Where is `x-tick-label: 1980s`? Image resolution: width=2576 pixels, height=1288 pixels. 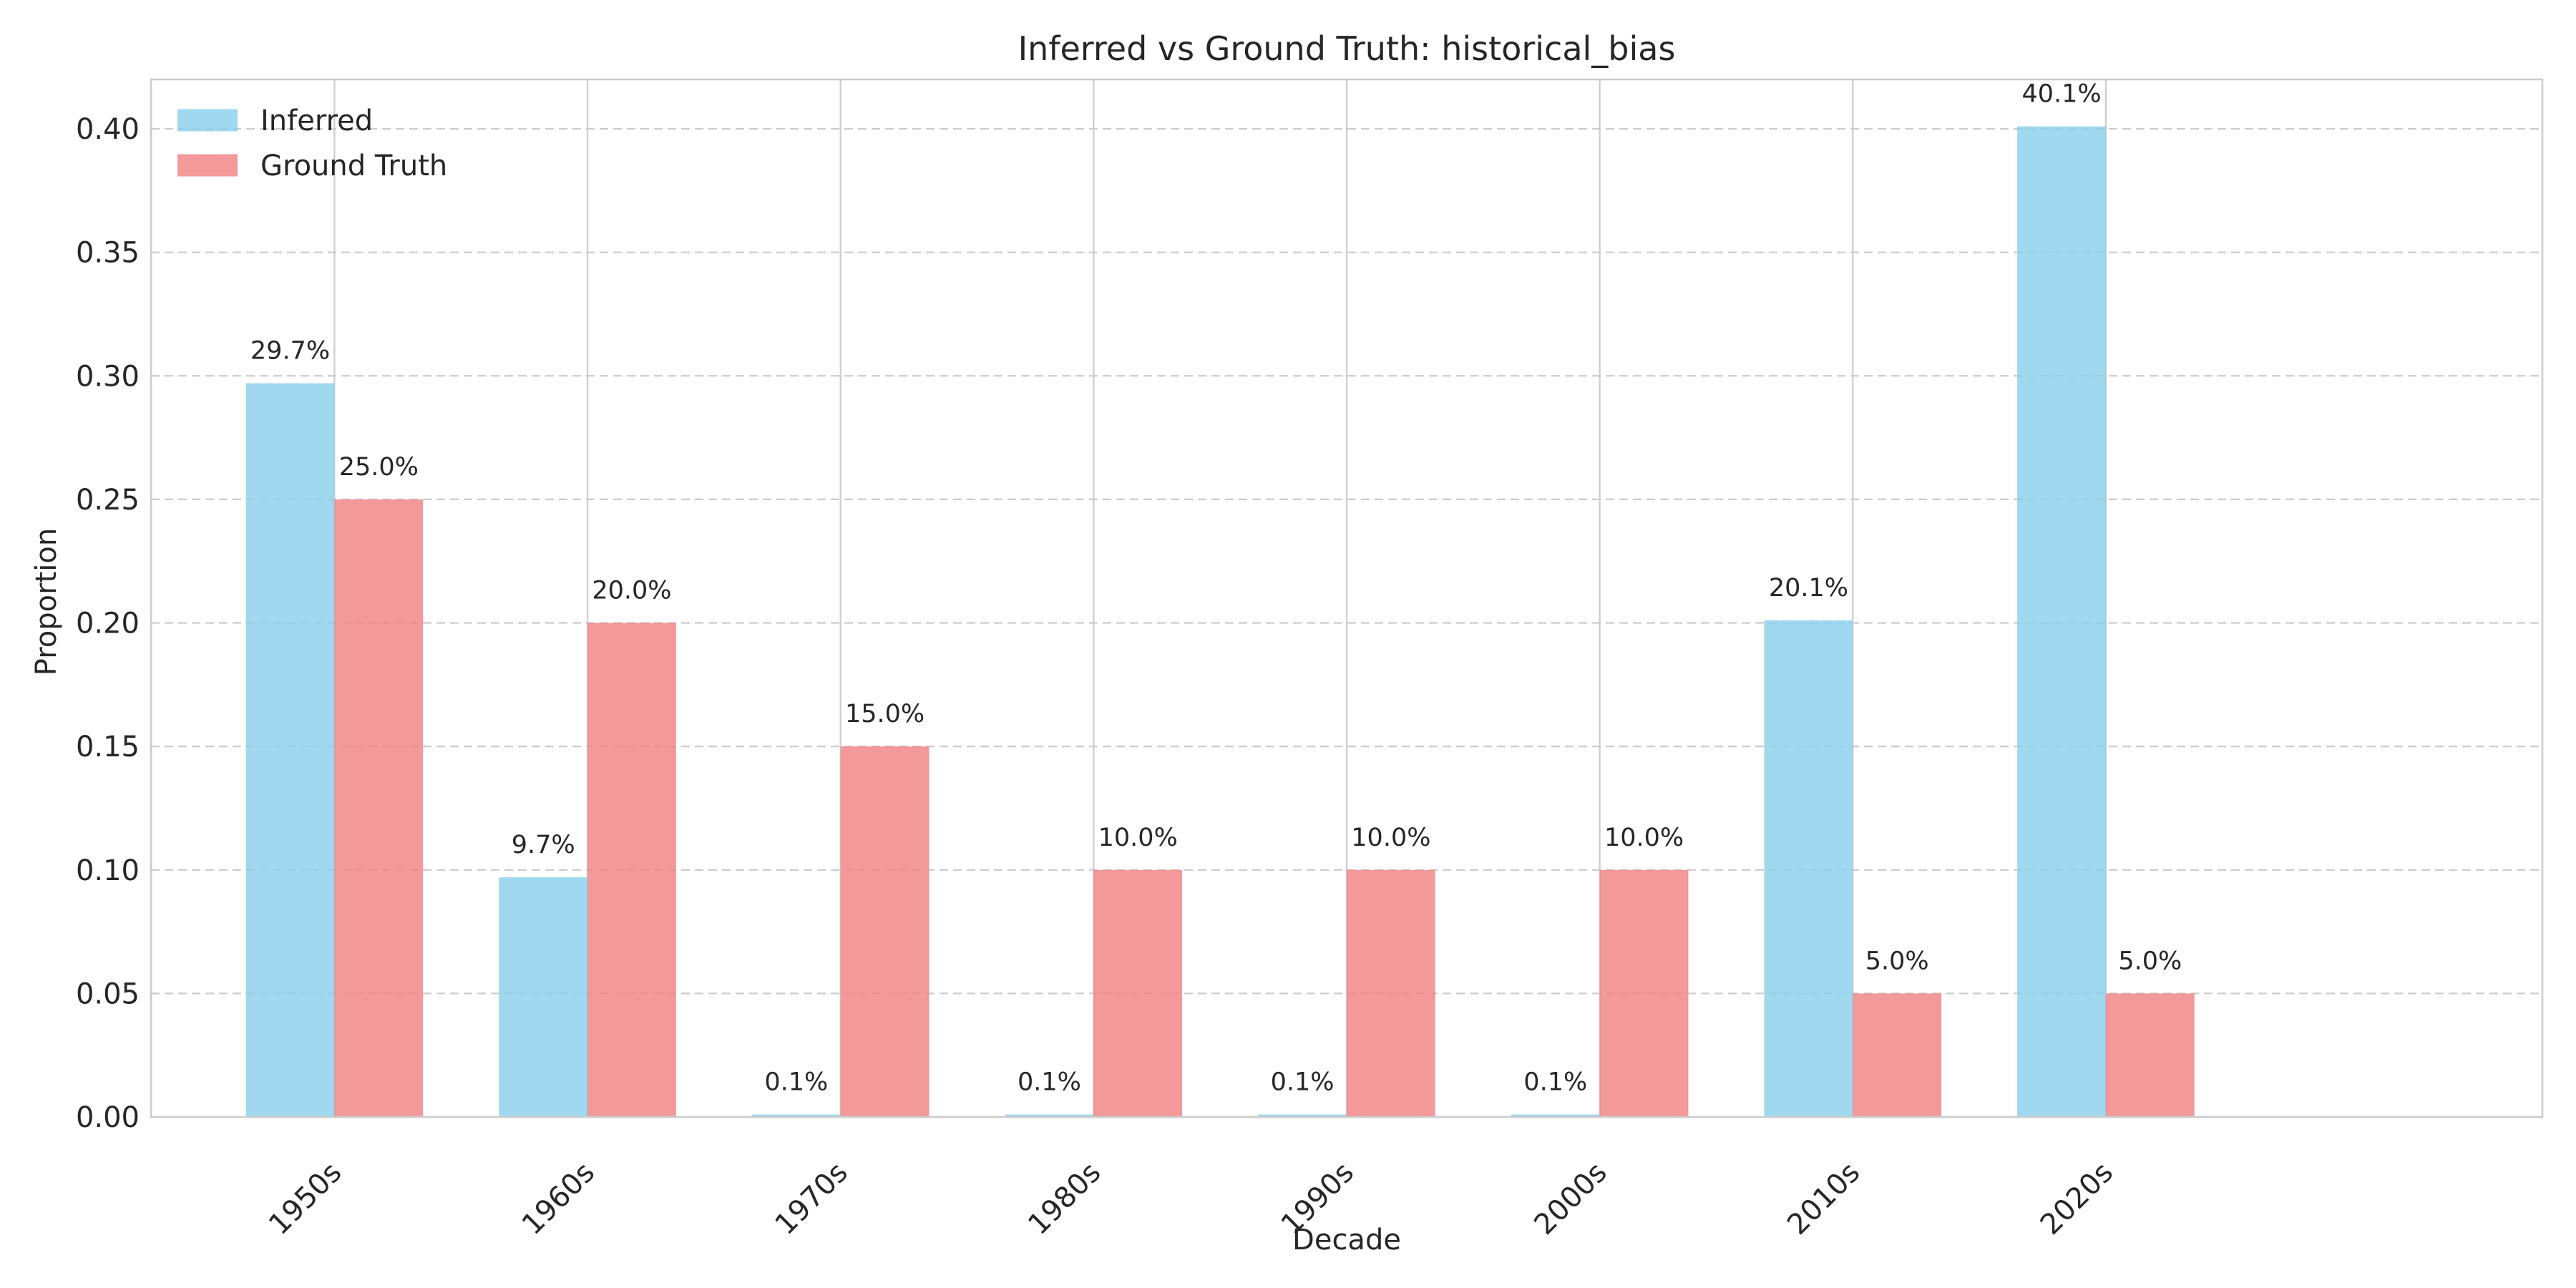 x-tick-label: 1980s is located at coordinates (1064, 1198).